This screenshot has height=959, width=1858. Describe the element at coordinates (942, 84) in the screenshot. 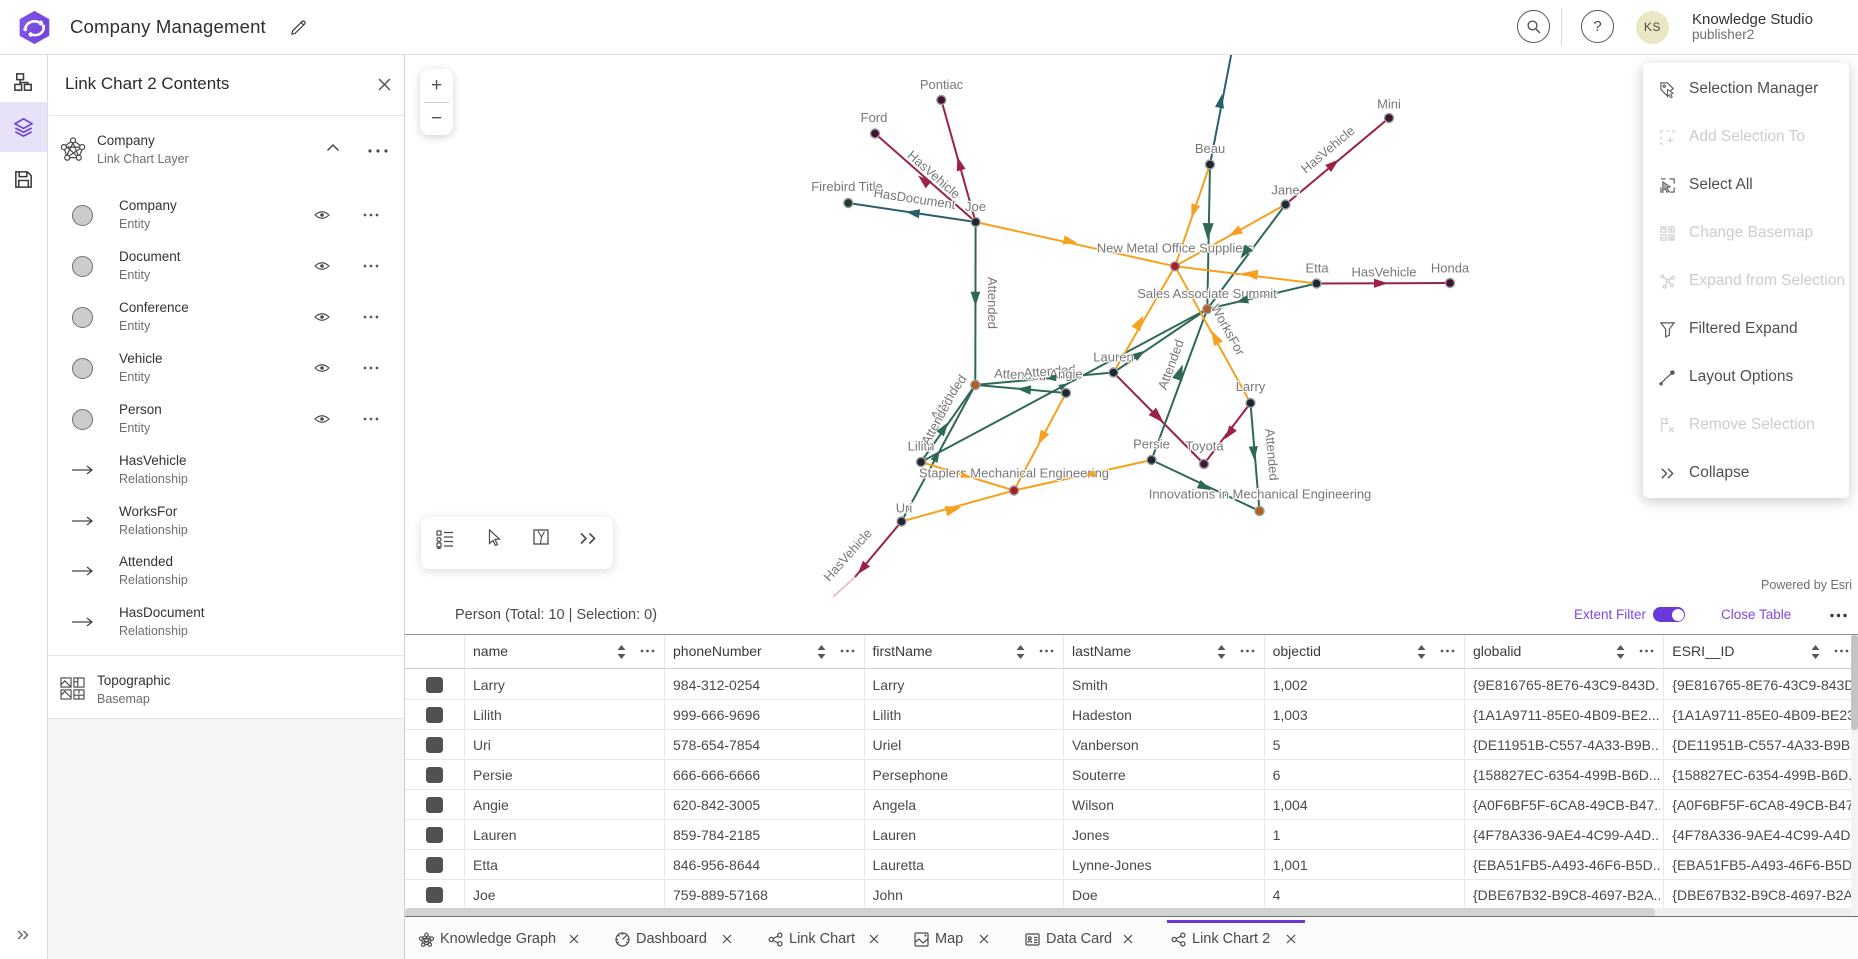

I see `svg-text: Pontiac` at that location.